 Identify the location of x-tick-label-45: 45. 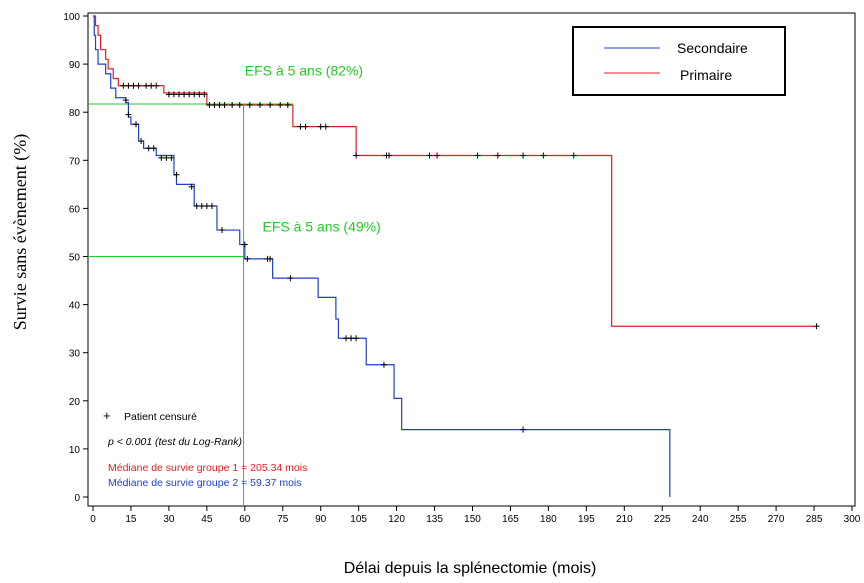
(207, 519).